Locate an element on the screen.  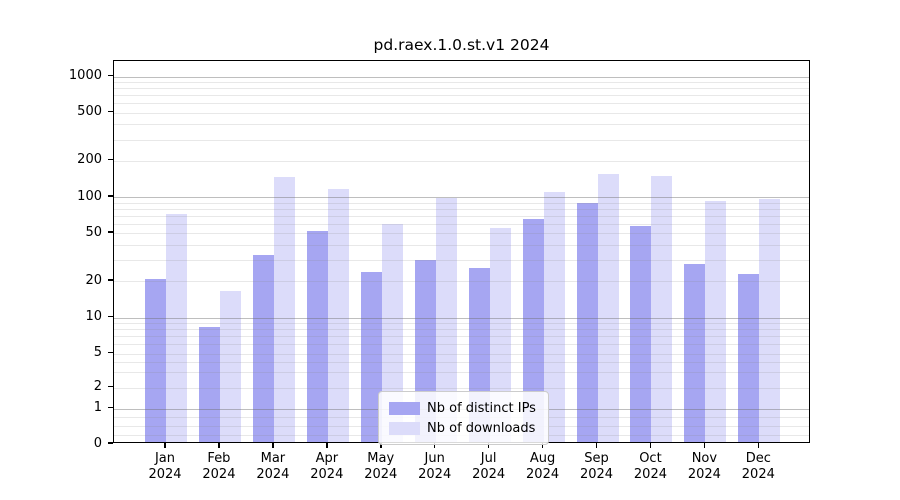
y-axis-tick-label: 100 is located at coordinates (89, 196).